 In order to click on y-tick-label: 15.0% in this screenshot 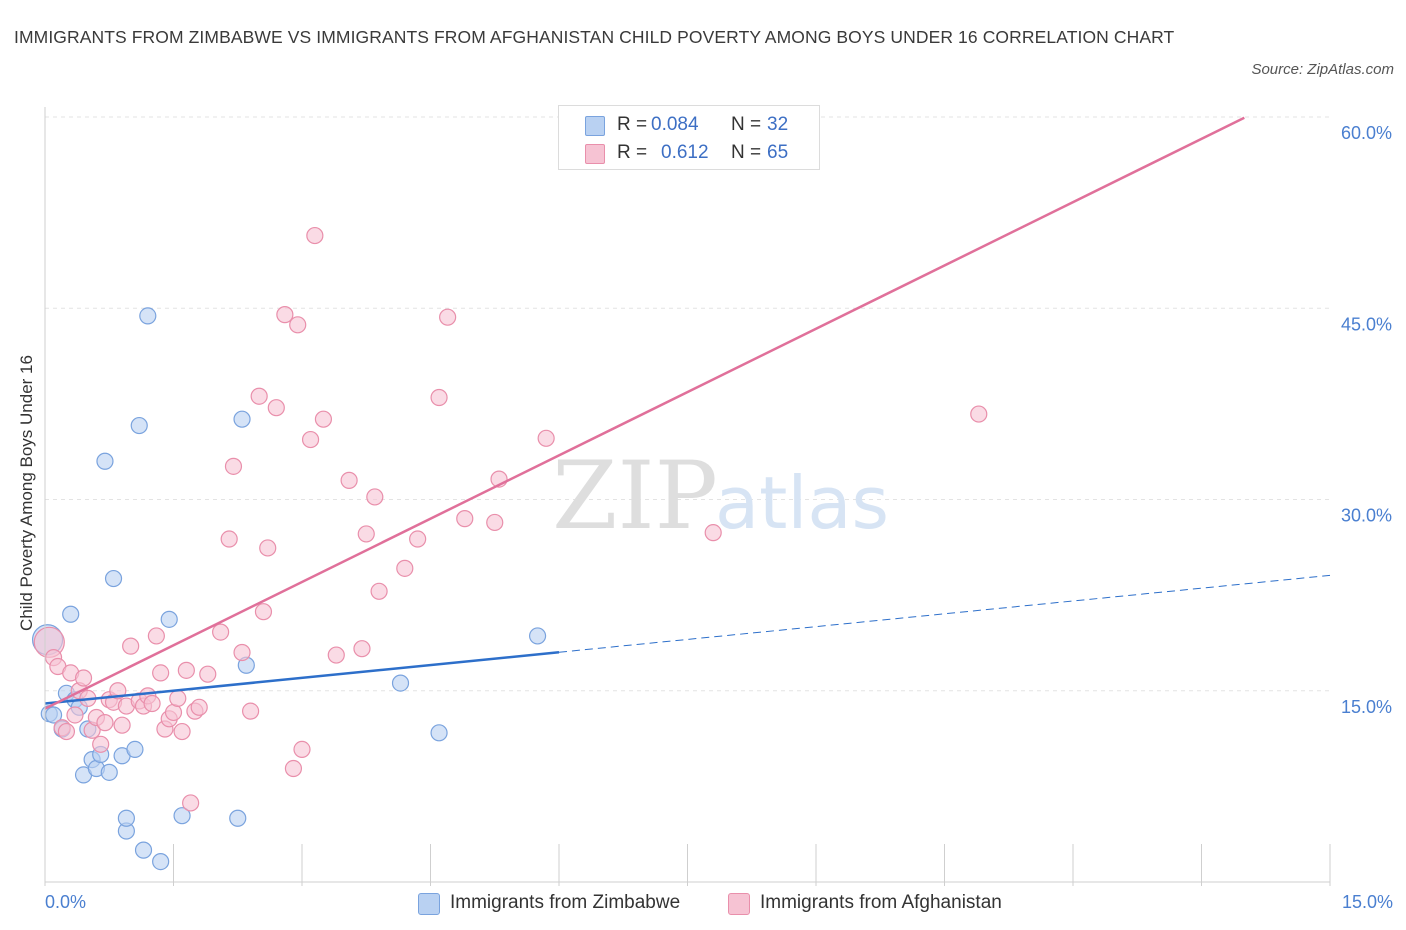, I will do `click(1366, 707)`.